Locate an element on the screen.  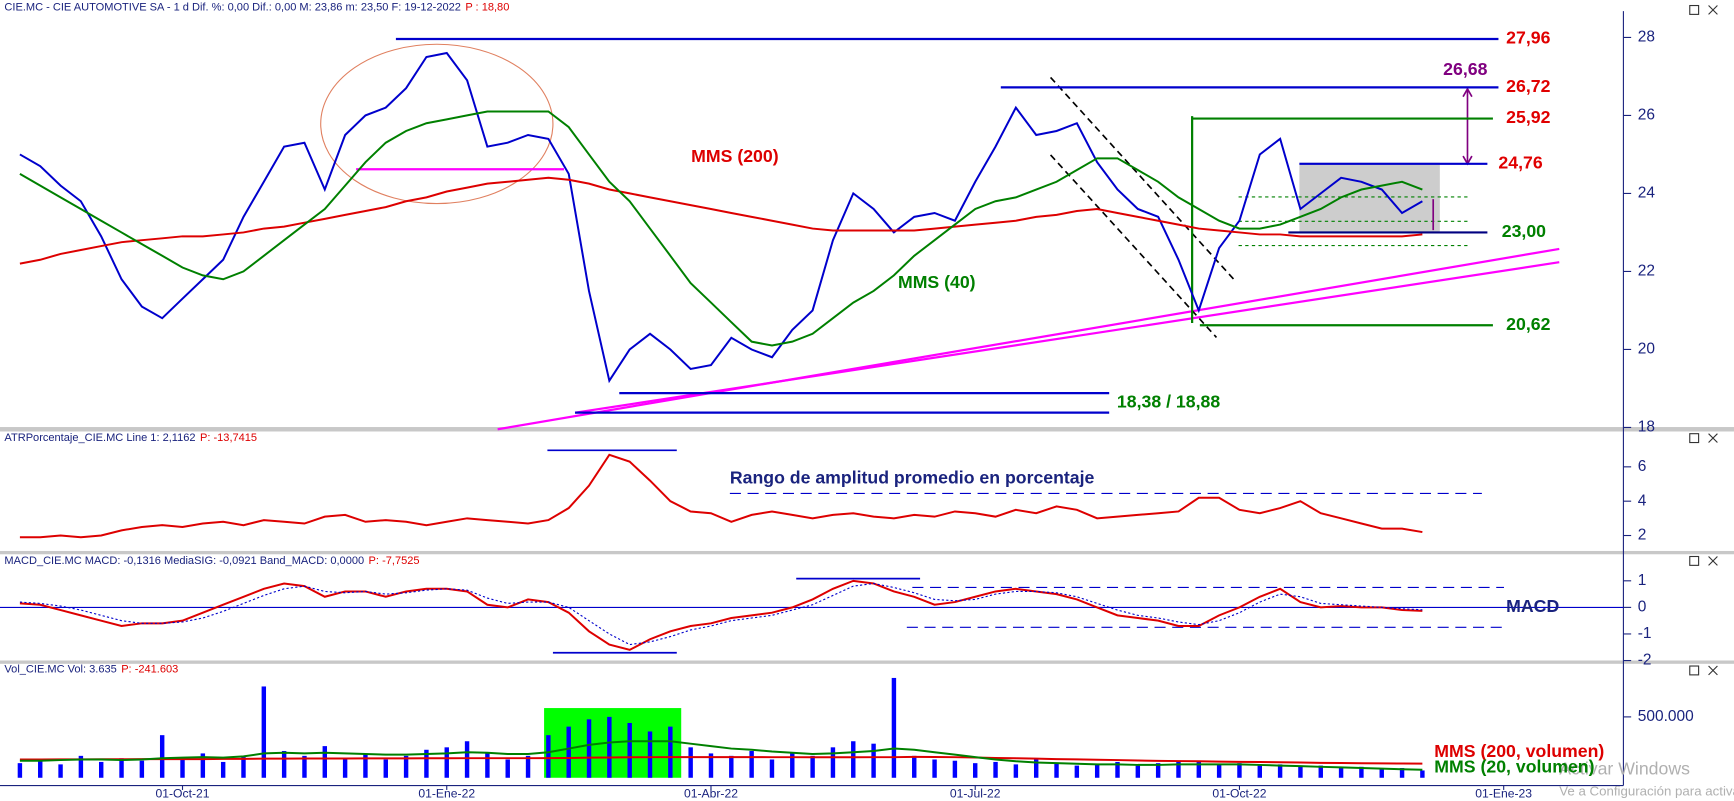
level-label: 24,76 is located at coordinates (1520, 162).